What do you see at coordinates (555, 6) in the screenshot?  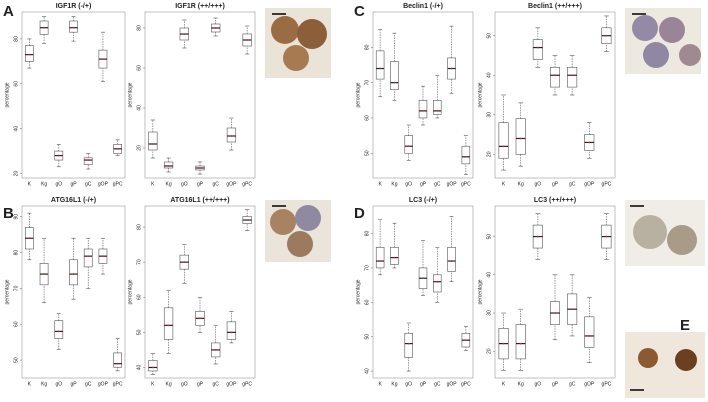 I see `chart-title: Beclin1 (++/+++)` at bounding box center [555, 6].